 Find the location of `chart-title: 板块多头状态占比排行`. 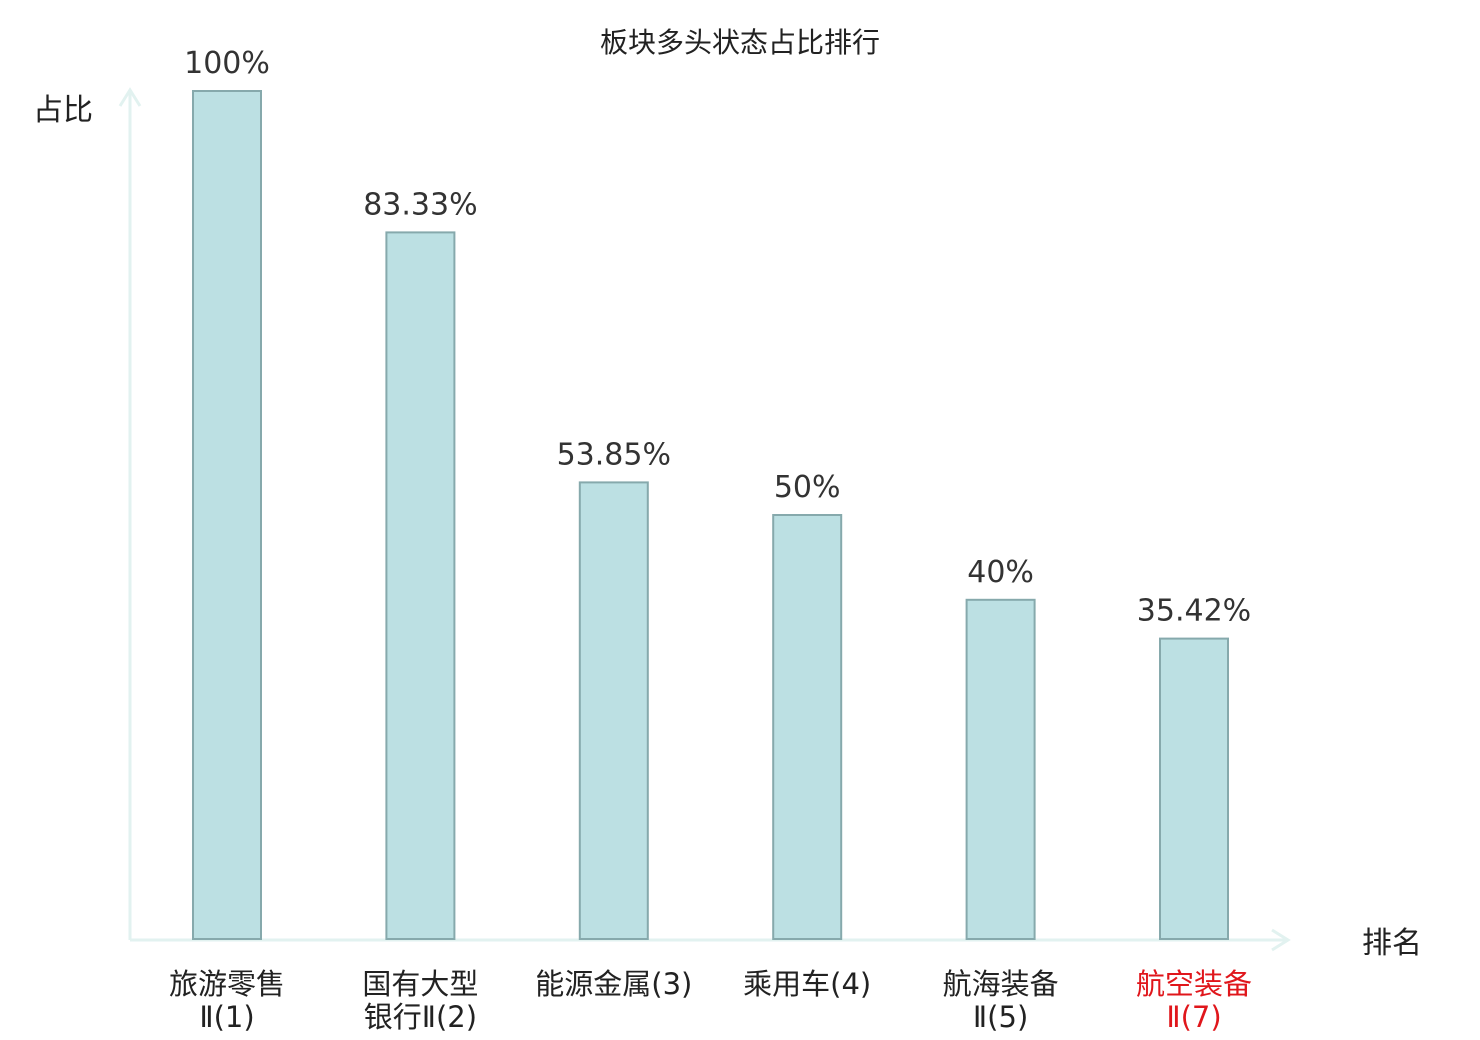

chart-title: 板块多头状态占比排行 is located at coordinates (740, 42).